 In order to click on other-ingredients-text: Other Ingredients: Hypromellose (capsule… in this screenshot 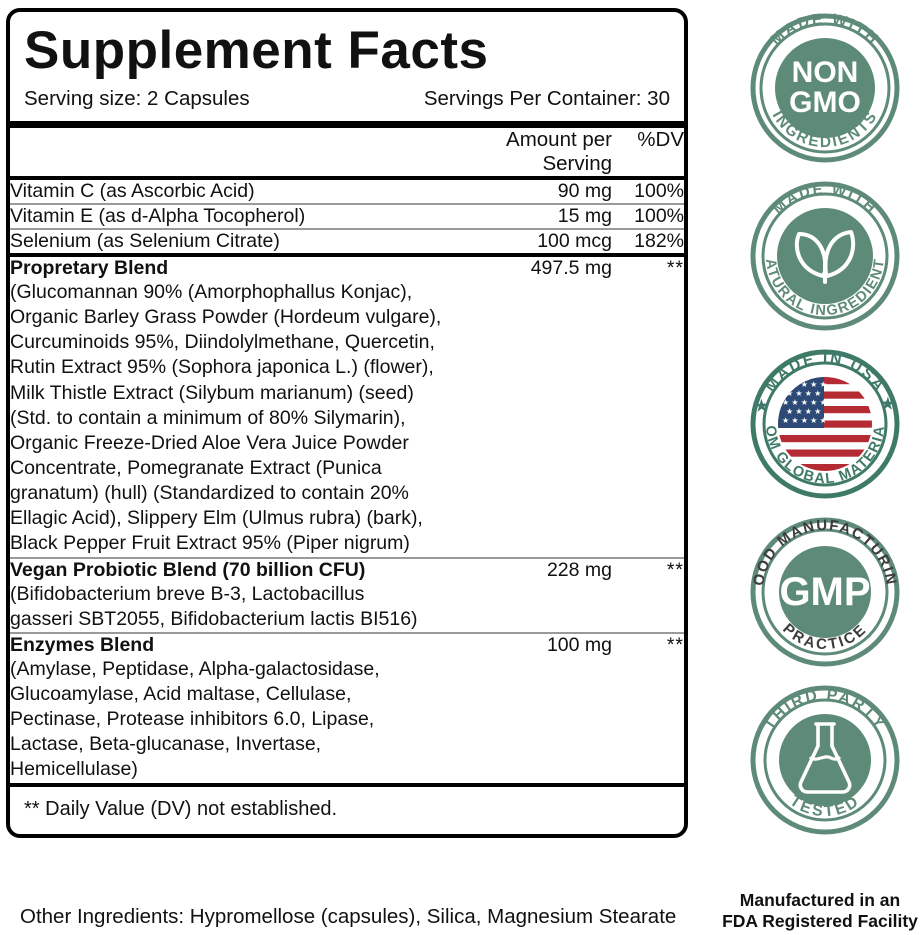, I will do `click(348, 916)`.